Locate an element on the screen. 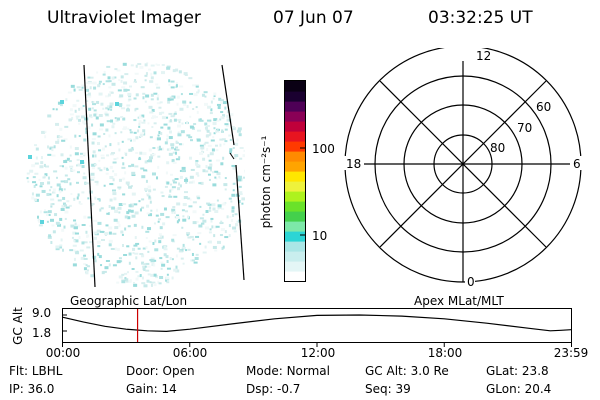  lat-label-80: 80 is located at coordinates (497, 148).